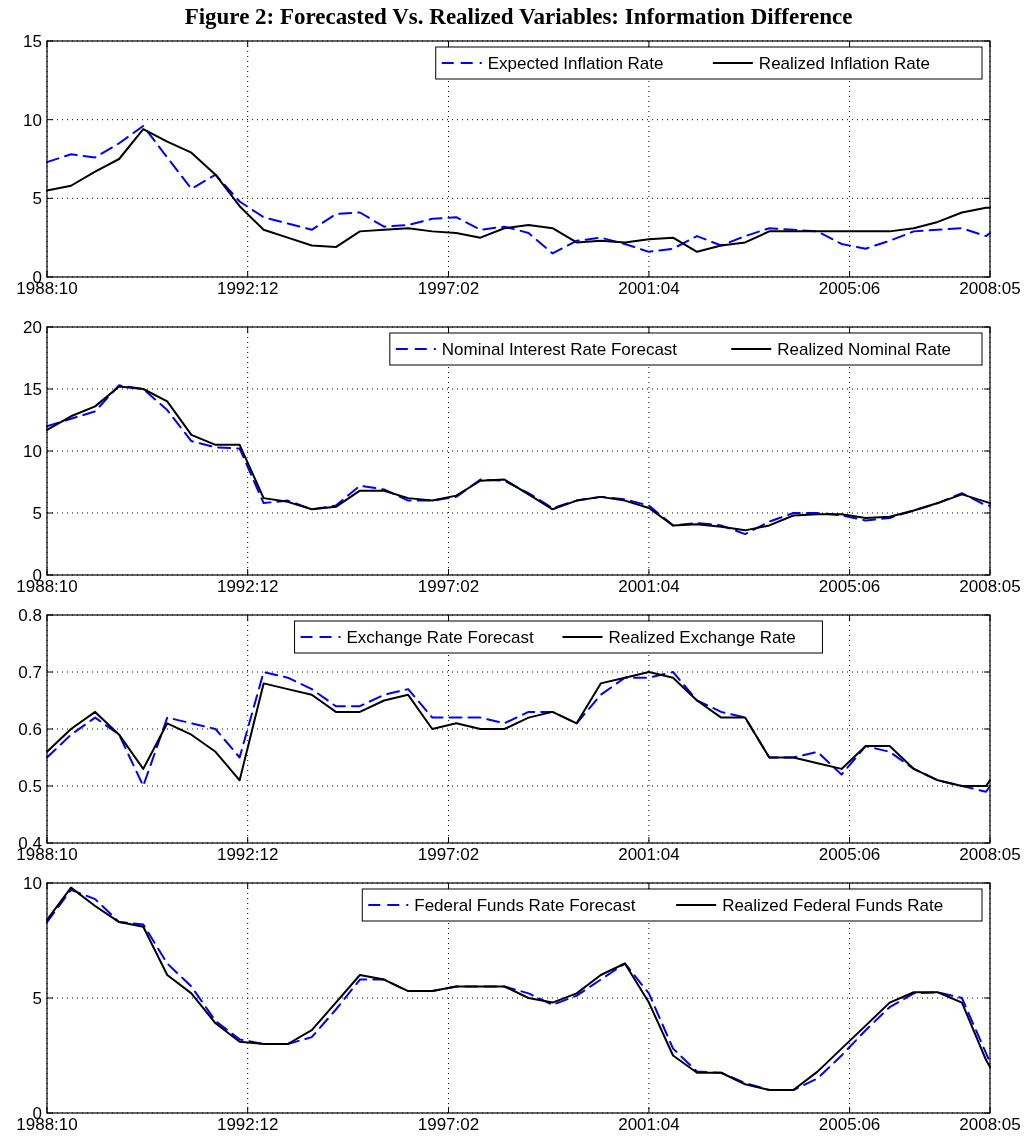  Describe the element at coordinates (30, 615) in the screenshot. I see `y-tick-label: 0.8` at that location.